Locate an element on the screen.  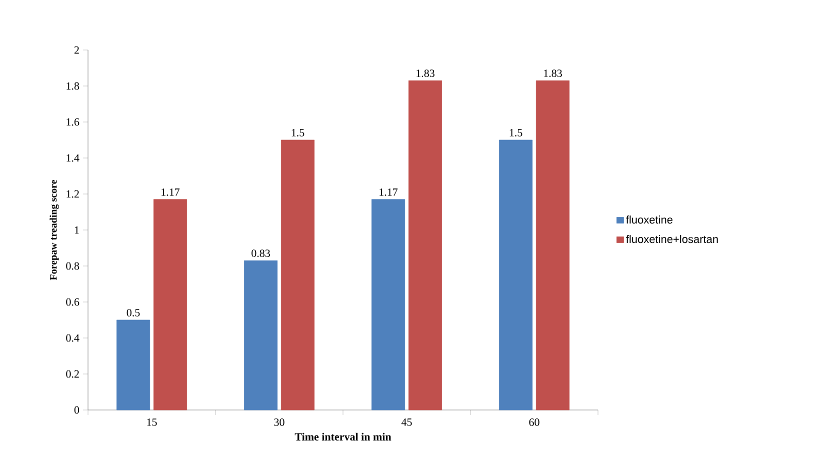
x-tick-label: 30 is located at coordinates (279, 422).